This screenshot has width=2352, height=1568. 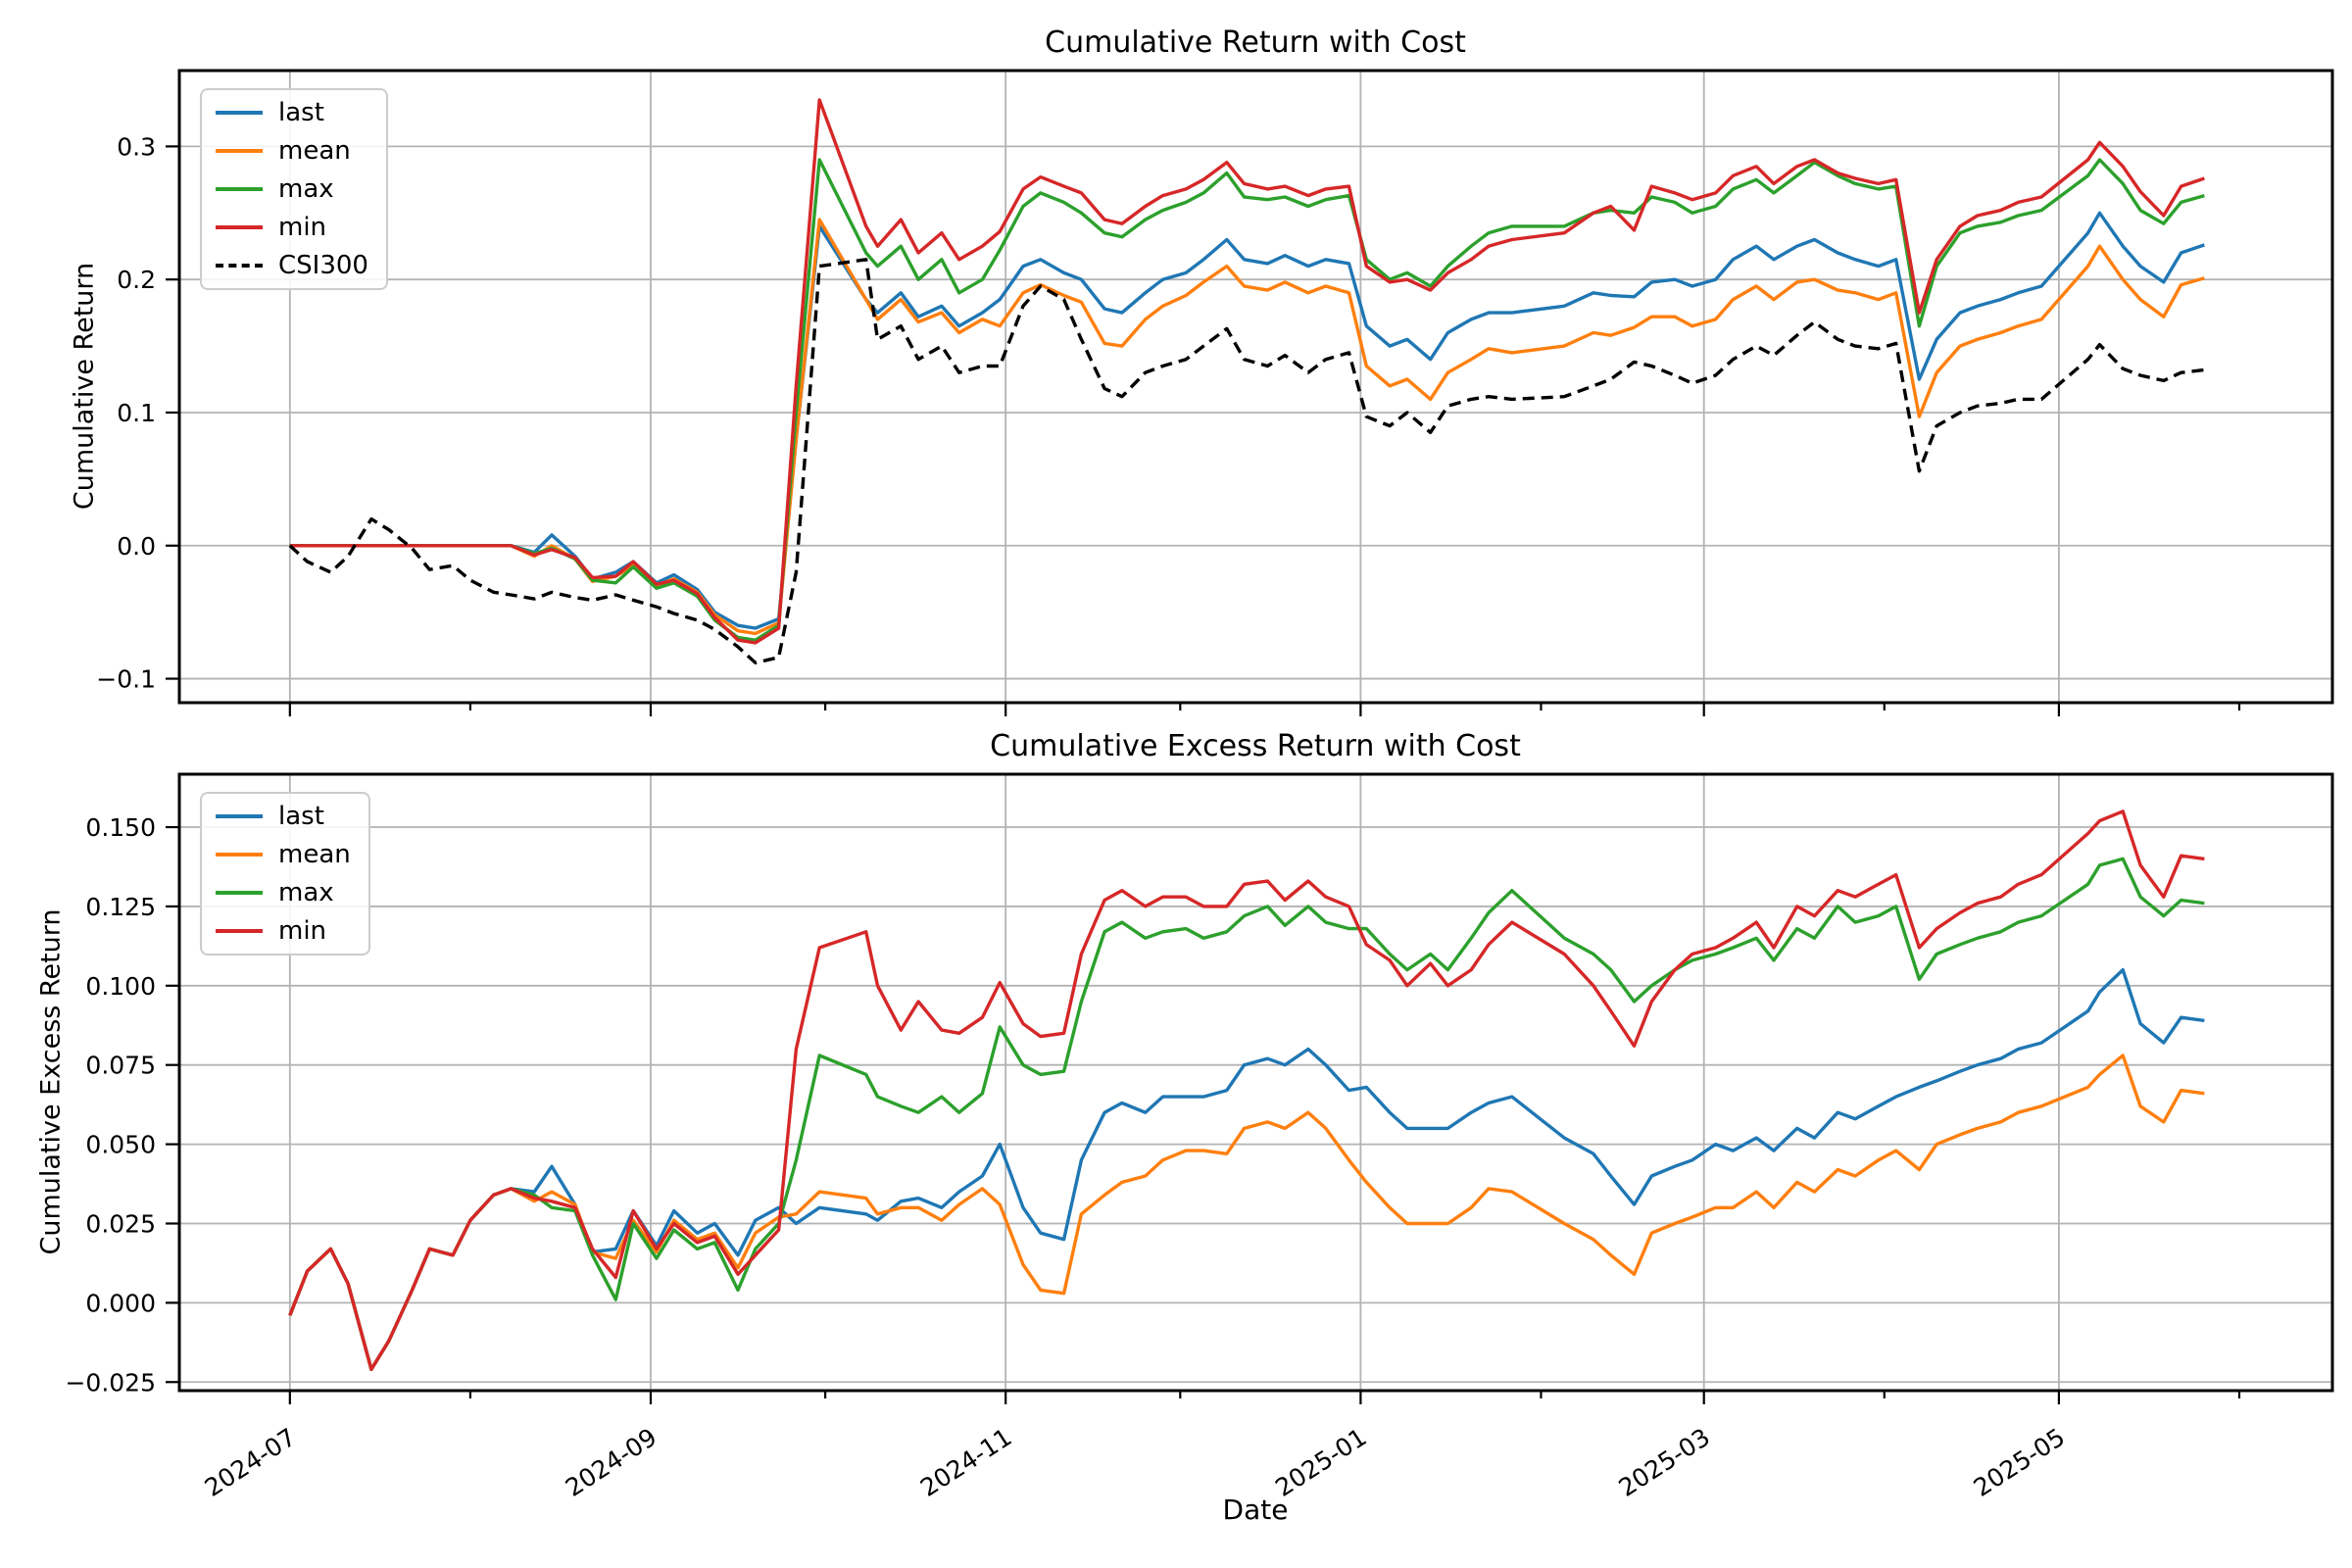 I want to click on legend-item-csi300: CSI300, so click(x=292, y=265).